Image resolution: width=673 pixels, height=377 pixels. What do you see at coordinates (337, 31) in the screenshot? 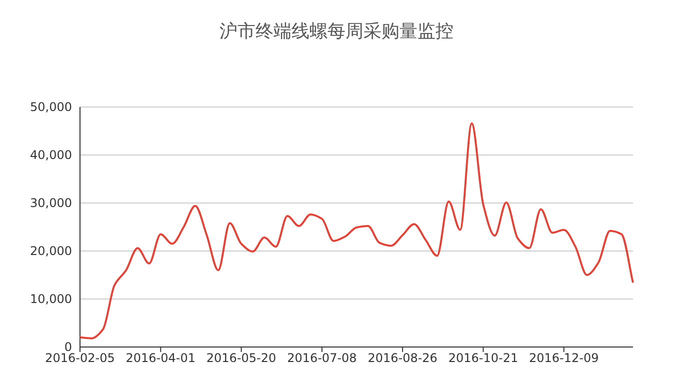
I see `chart-title: 沪市终端线螺每周采购量监控` at bounding box center [337, 31].